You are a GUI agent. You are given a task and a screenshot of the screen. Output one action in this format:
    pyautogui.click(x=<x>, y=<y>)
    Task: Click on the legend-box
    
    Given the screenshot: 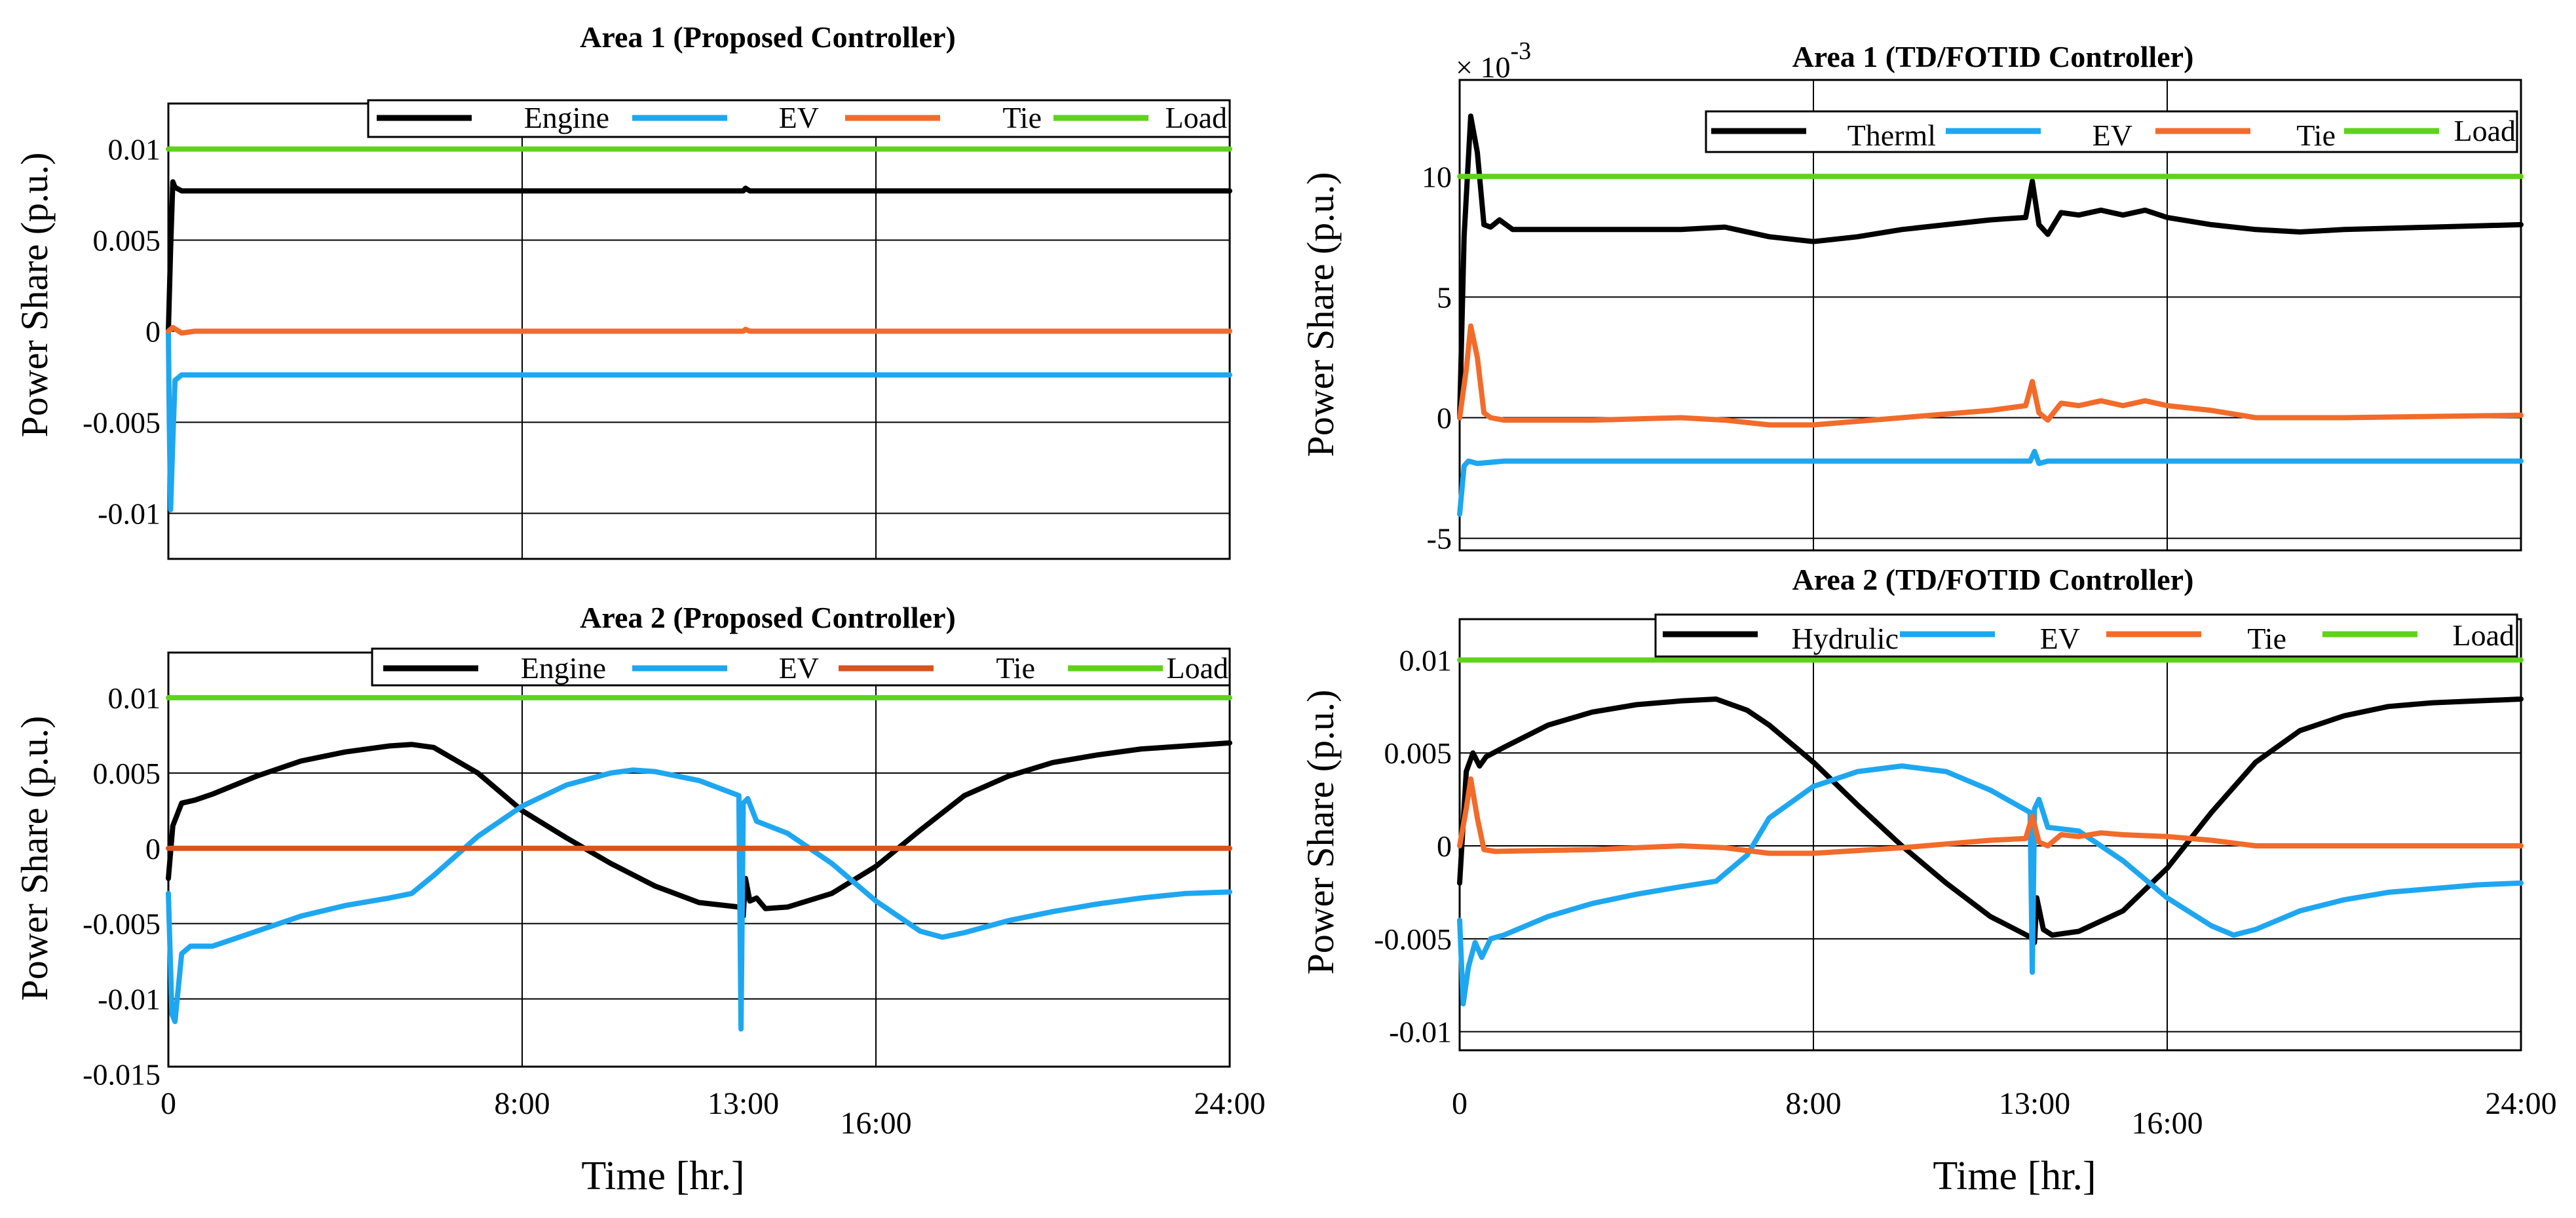 What is the action you would take?
    pyautogui.click(x=801, y=667)
    